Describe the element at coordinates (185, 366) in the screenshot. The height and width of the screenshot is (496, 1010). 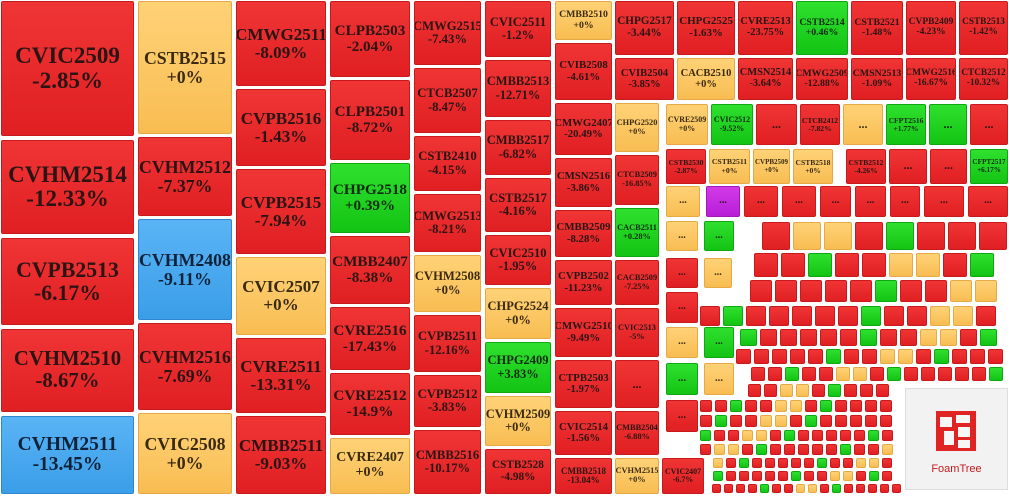
I see `tile: CVHM2516 -7.69%` at that location.